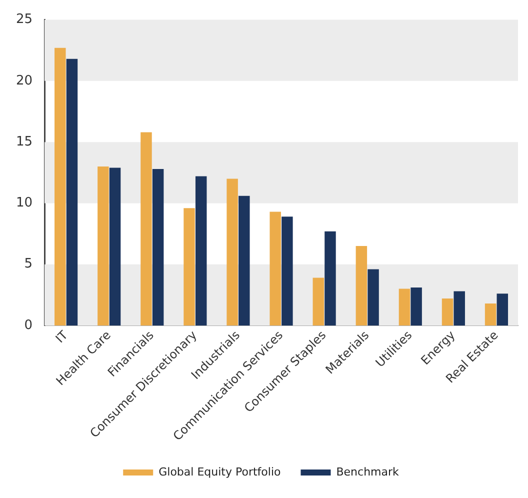  I want to click on y-tick-label: 10, so click(24, 203).